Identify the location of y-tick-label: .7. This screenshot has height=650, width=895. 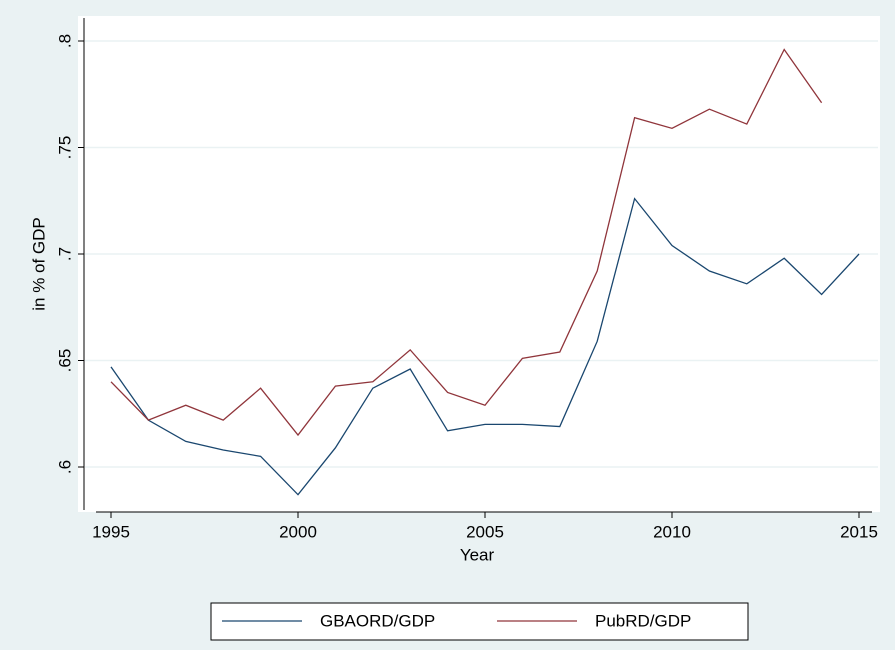
(64, 254).